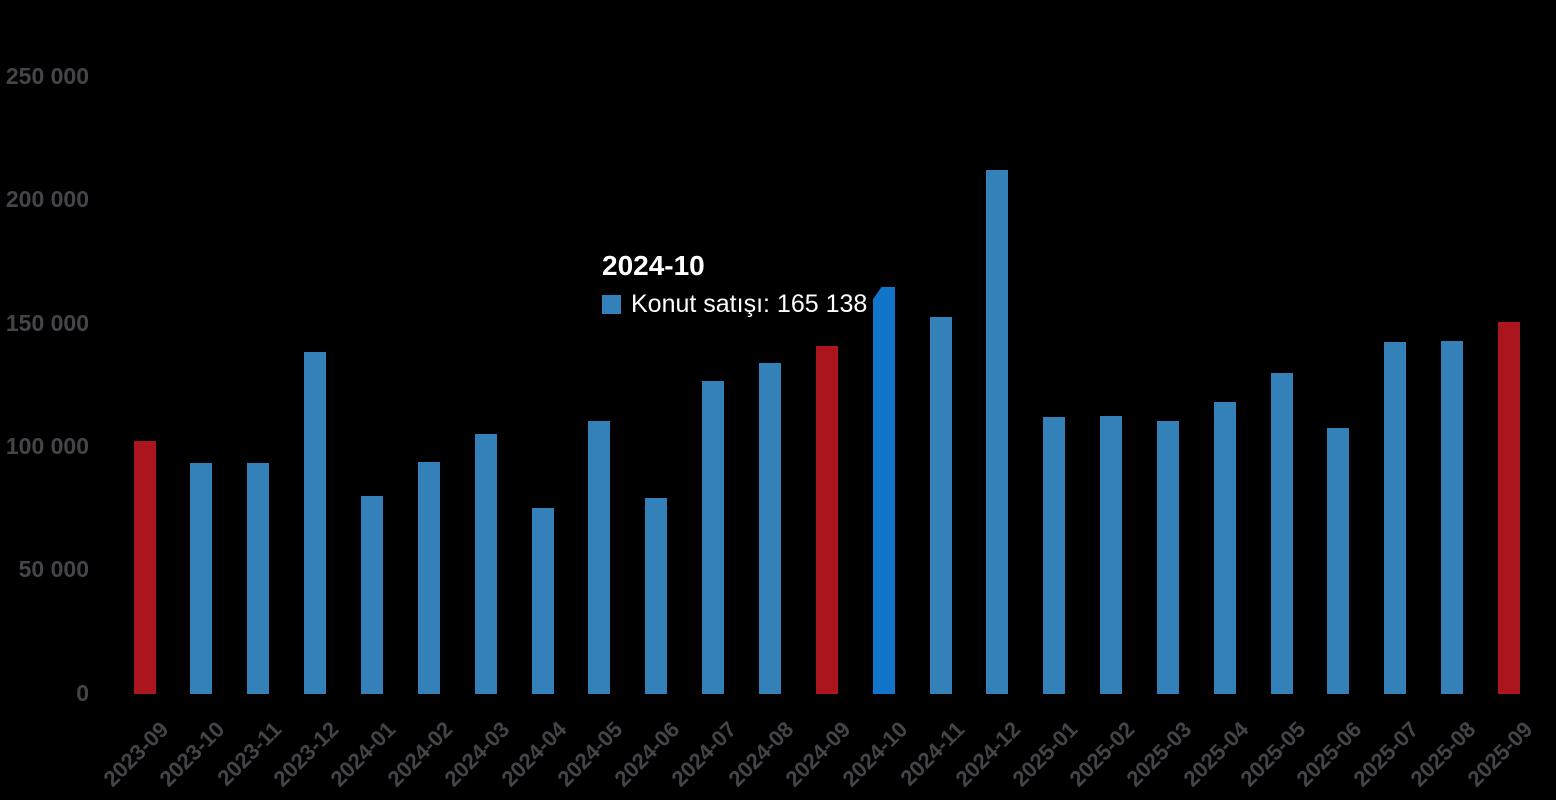 The height and width of the screenshot is (800, 1556). What do you see at coordinates (611, 304) in the screenshot?
I see `tooltip-series-marker-icon` at bounding box center [611, 304].